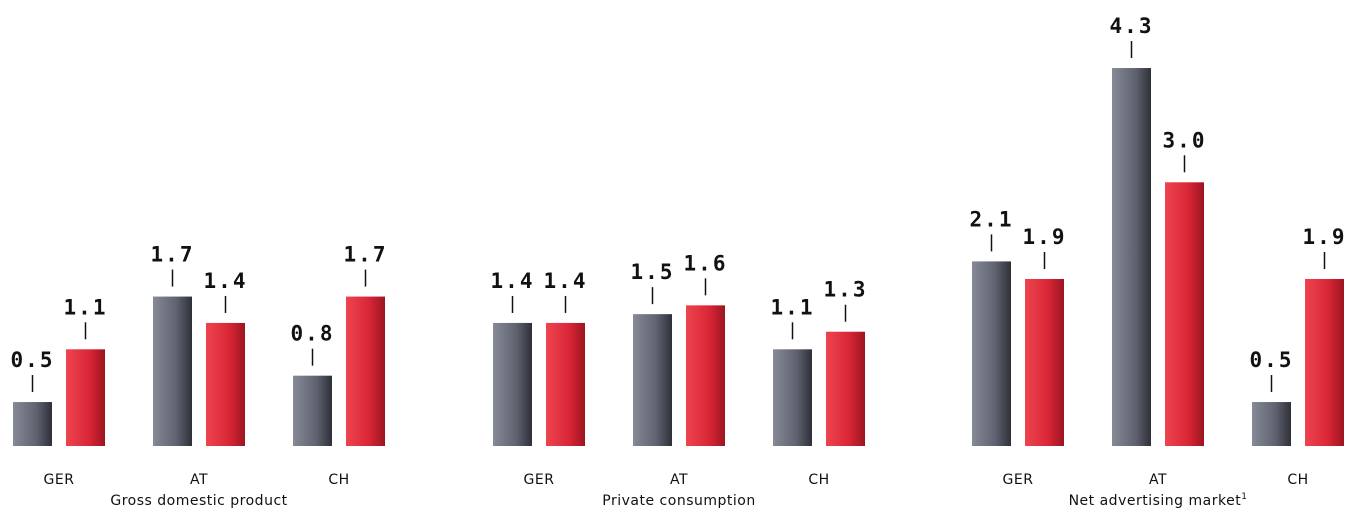  Describe the element at coordinates (653, 272) in the screenshot. I see `bar-value-label: 1.5` at that location.